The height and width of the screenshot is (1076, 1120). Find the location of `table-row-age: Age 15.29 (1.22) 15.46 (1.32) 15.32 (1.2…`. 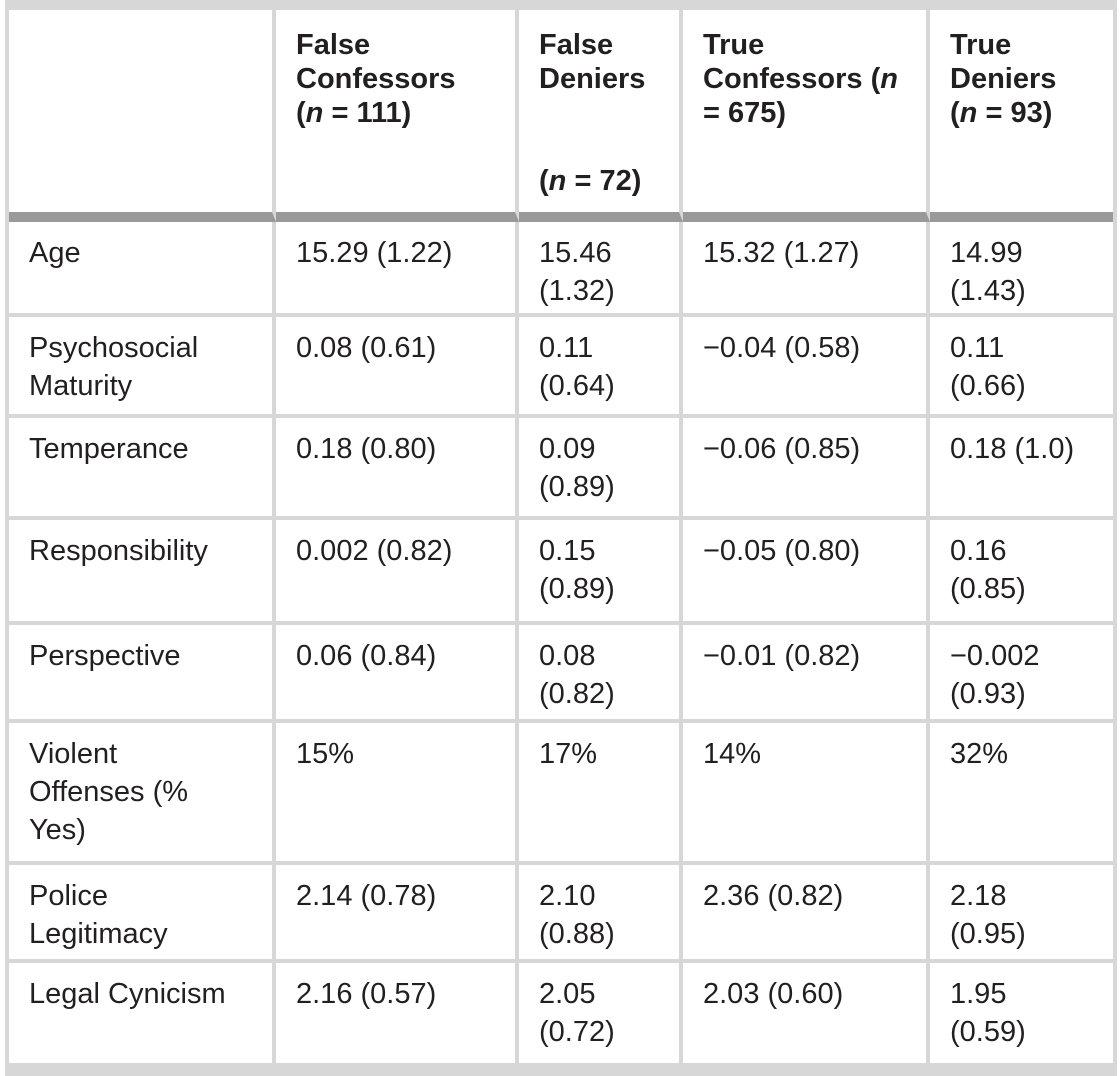

table-row-age: Age 15.29 (1.22) 15.46 (1.32) 15.32 (1.2… is located at coordinates (561, 269).